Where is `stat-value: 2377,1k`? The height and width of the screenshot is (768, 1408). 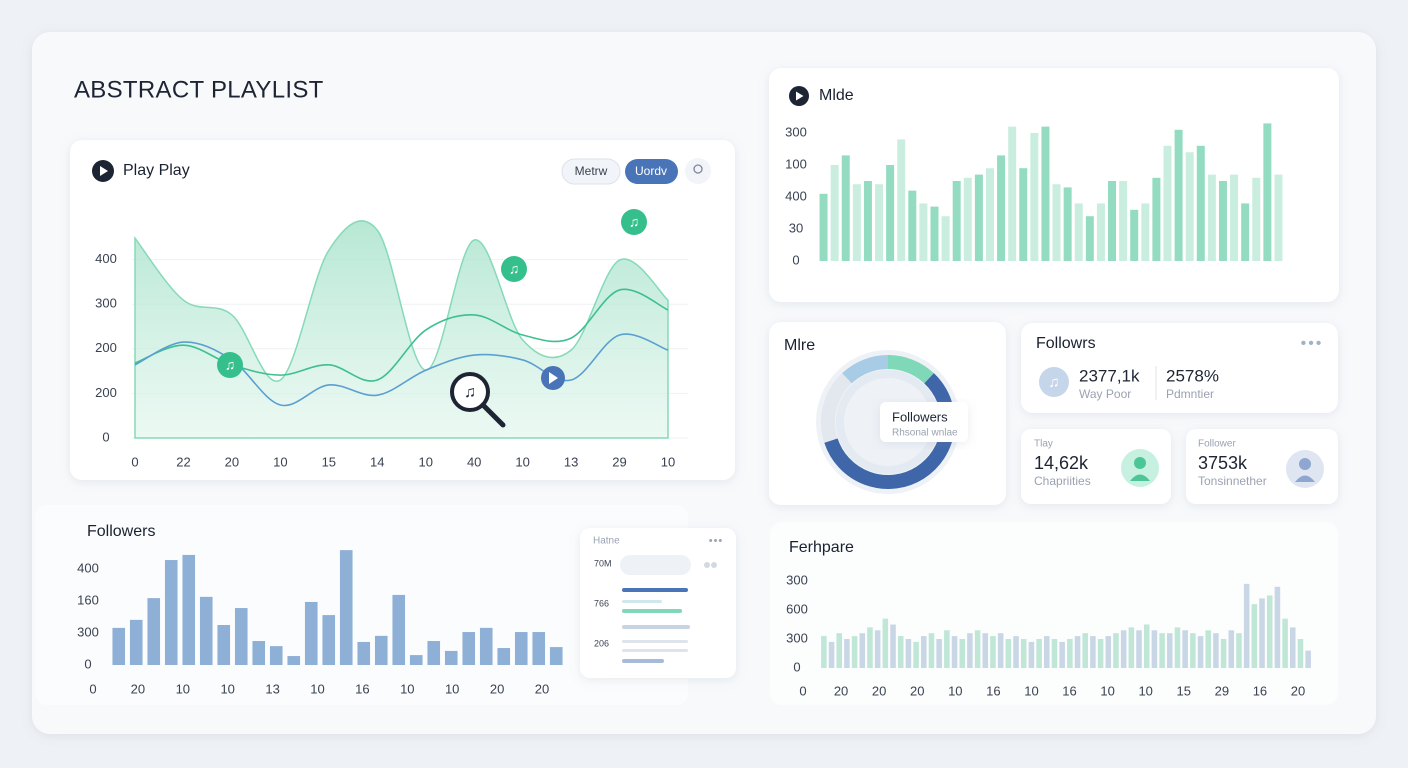
stat-value: 2377,1k is located at coordinates (1109, 375).